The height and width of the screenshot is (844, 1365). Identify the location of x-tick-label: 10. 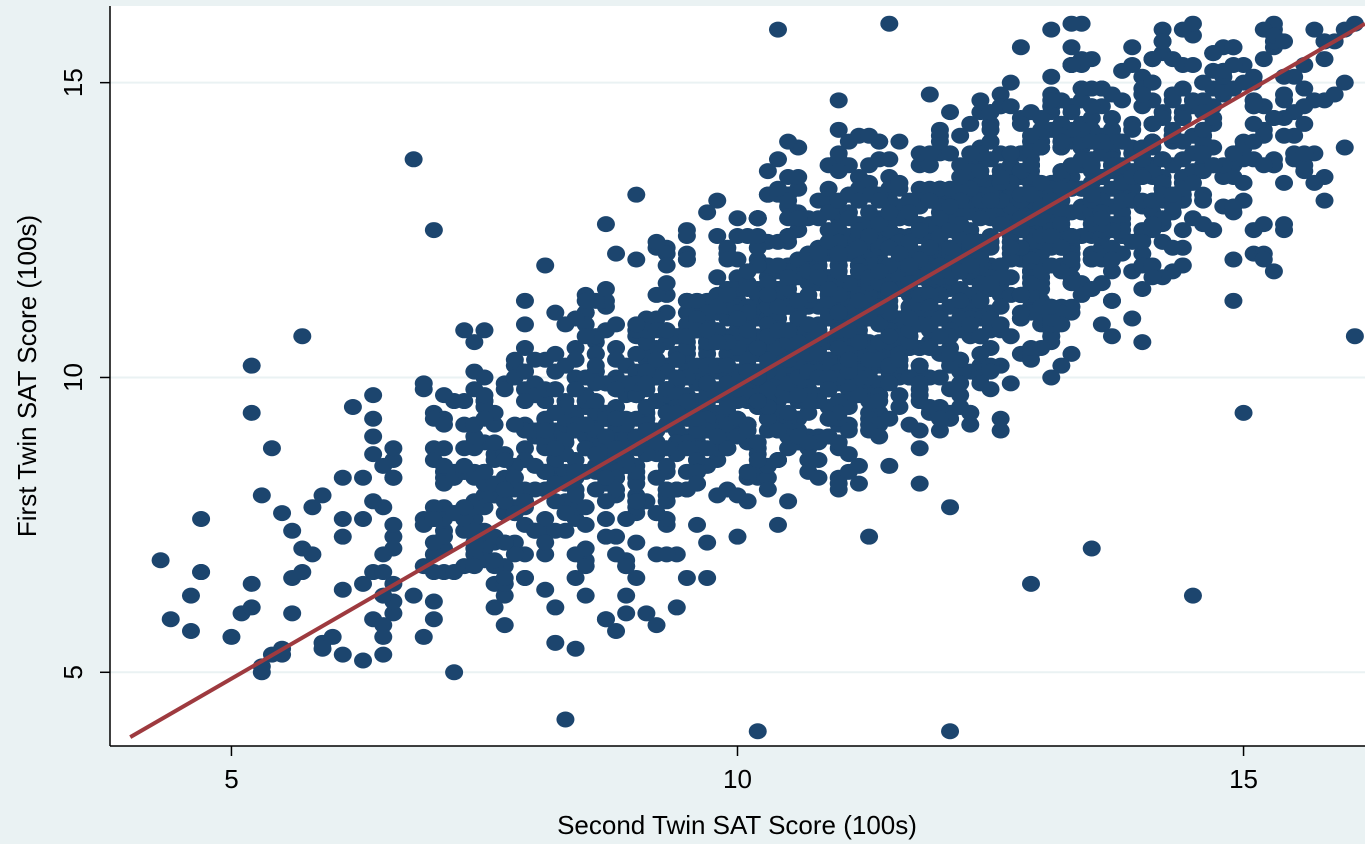
(737, 779).